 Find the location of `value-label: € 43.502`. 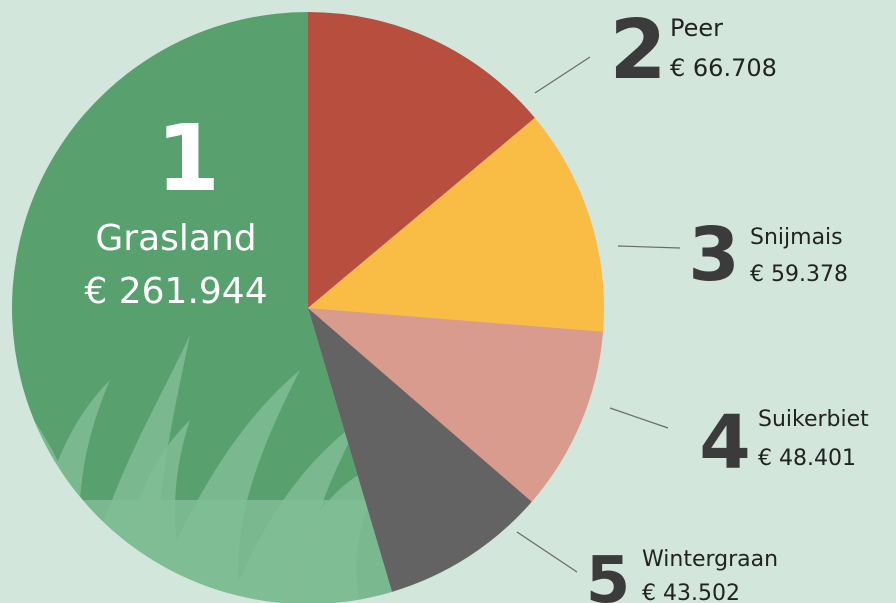

value-label: € 43.502 is located at coordinates (691, 592).